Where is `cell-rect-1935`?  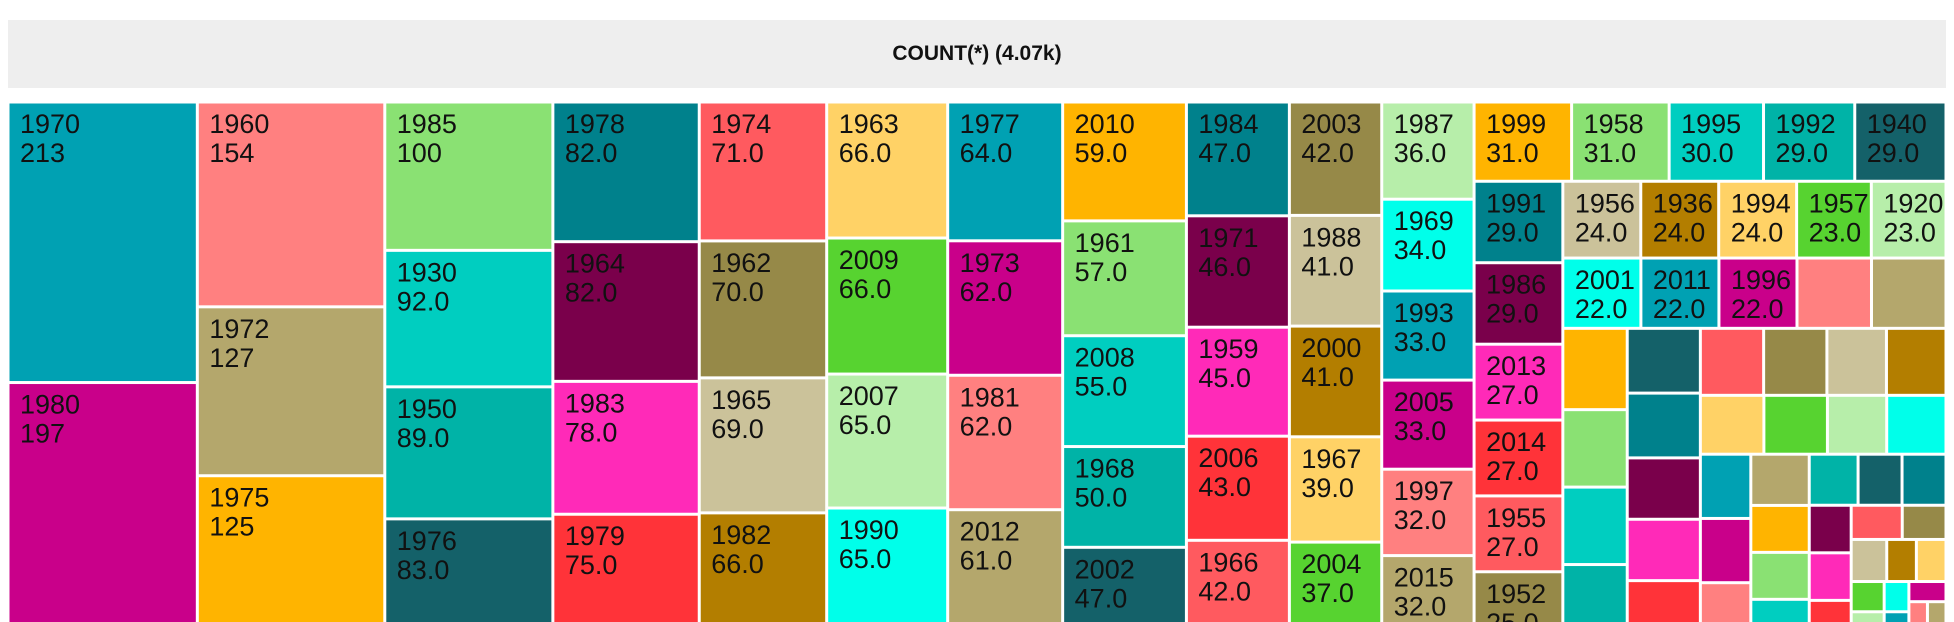
cell-rect-1935 is located at coordinates (1916, 424).